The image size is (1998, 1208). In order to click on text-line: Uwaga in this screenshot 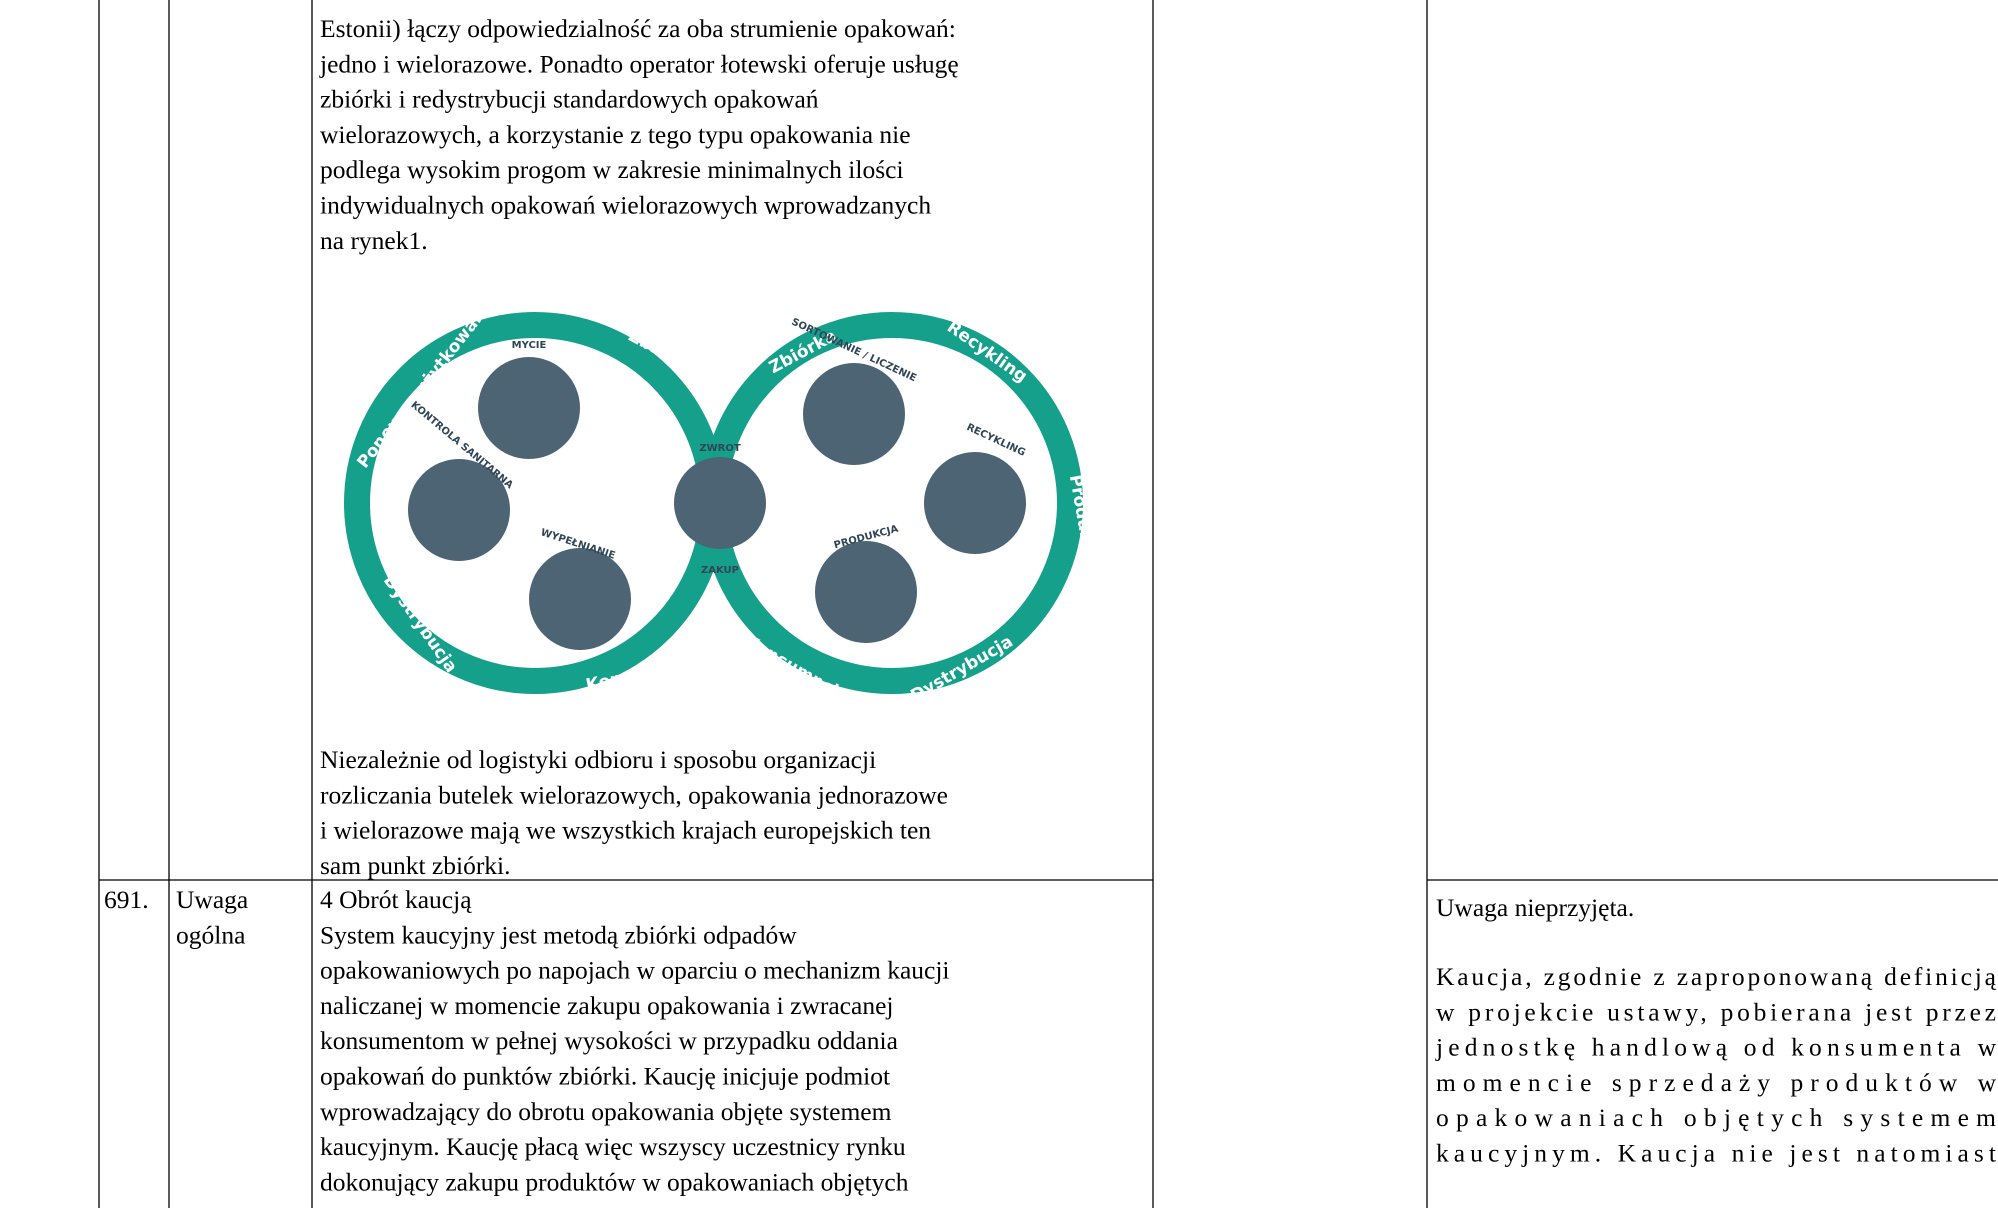, I will do `click(212, 899)`.